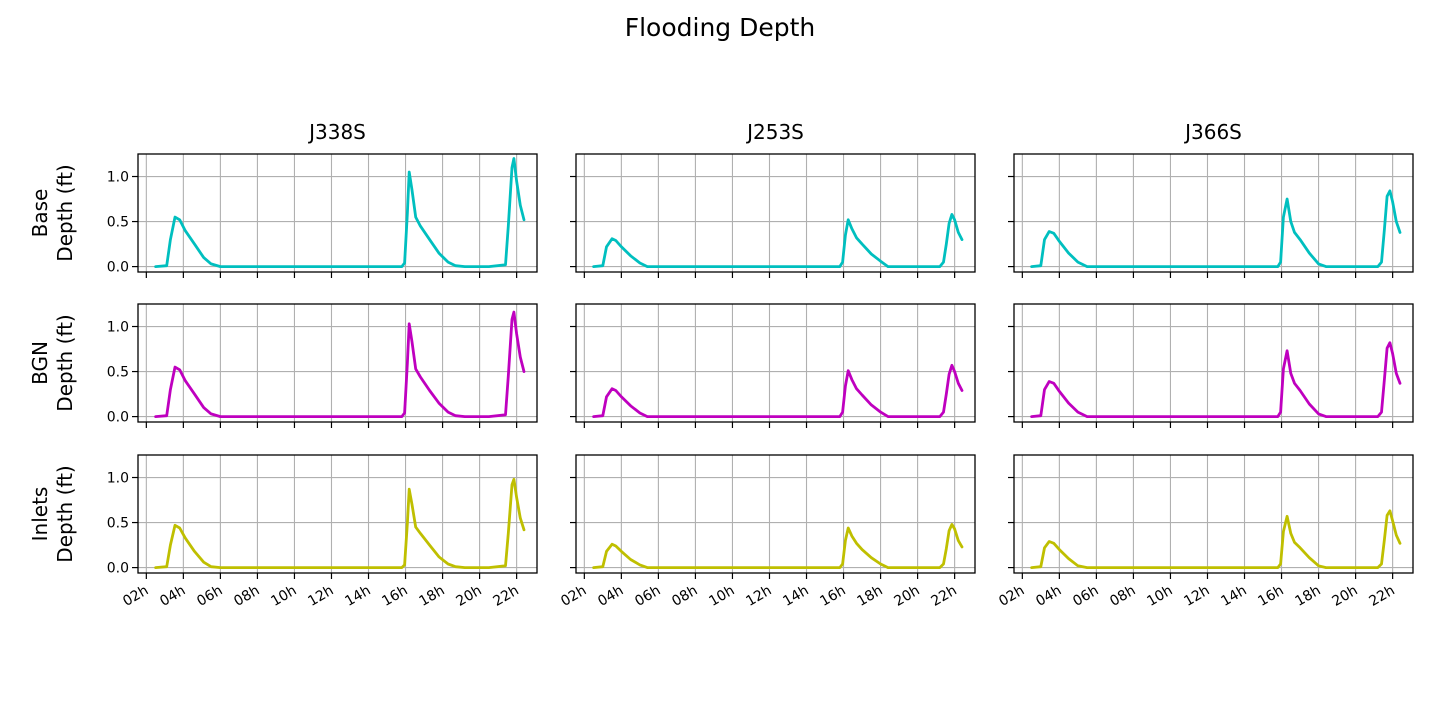 The width and height of the screenshot is (1440, 720). I want to click on panel-bgn-j338s: 0.0 0.5 1.0, so click(322, 365).